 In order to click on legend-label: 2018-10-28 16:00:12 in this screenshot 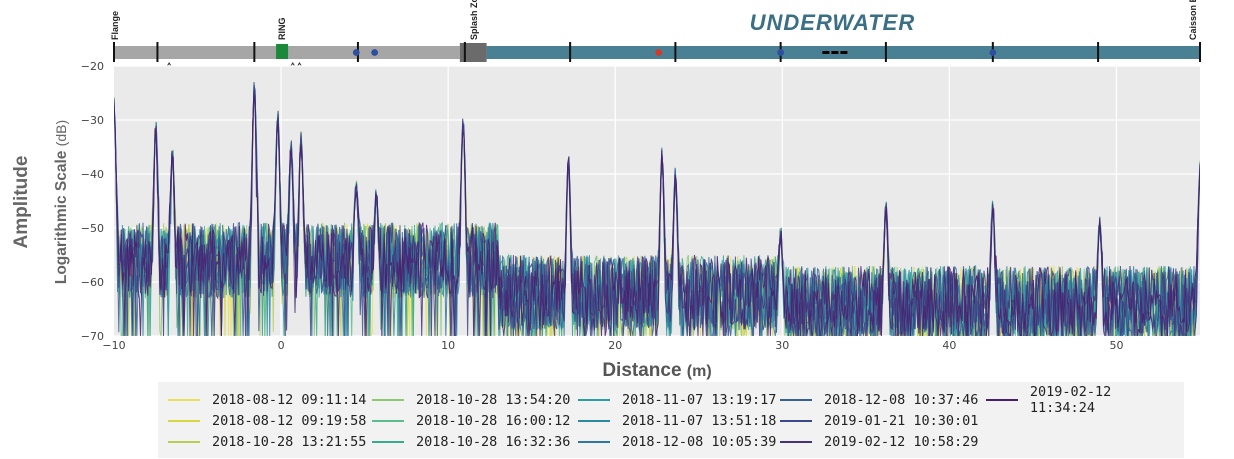, I will do `click(493, 421)`.